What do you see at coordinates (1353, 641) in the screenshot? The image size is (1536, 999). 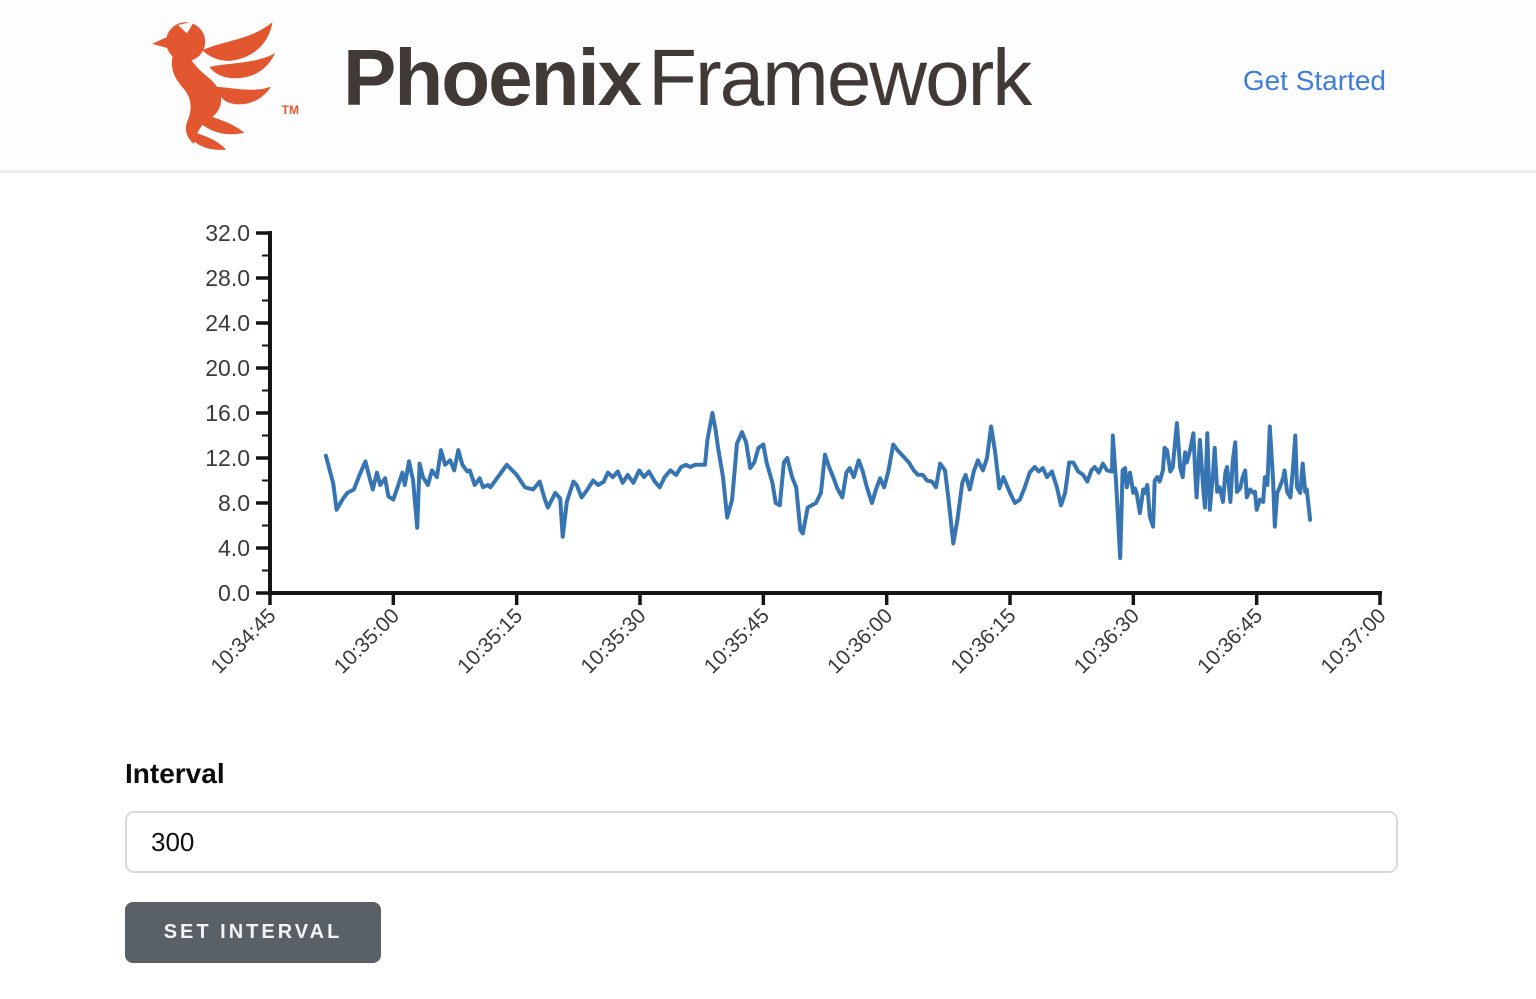 I see `x-tick-label: 10:37:00` at bounding box center [1353, 641].